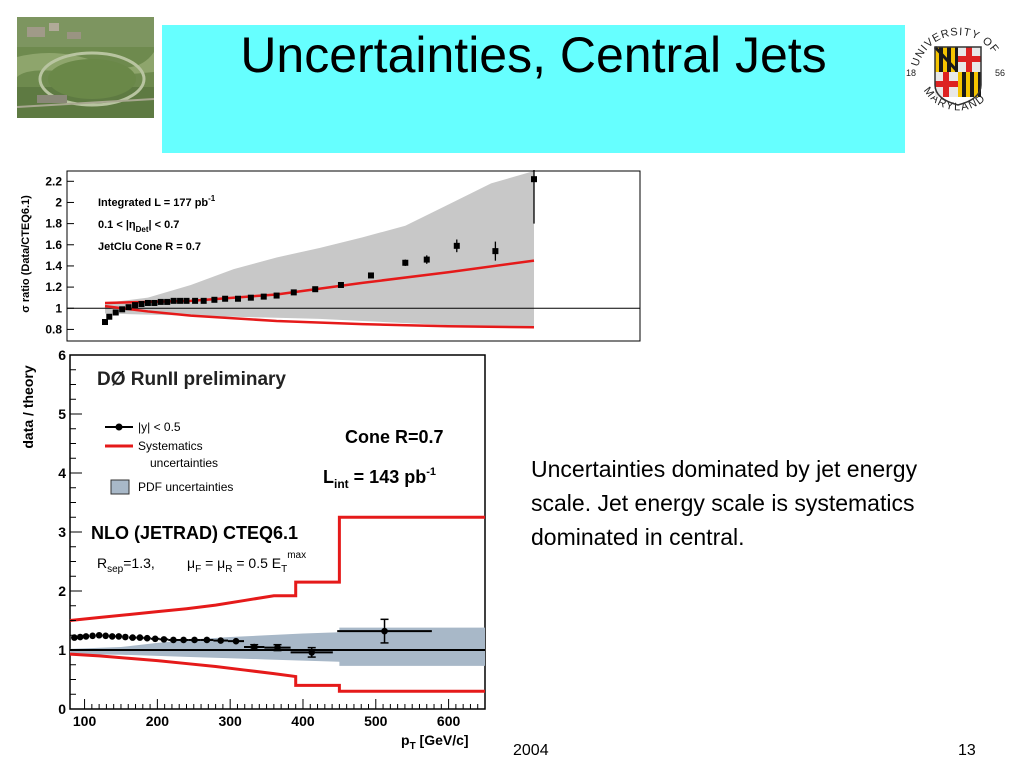 This screenshot has width=1024, height=768. I want to click on aerial-photo, so click(85, 67).